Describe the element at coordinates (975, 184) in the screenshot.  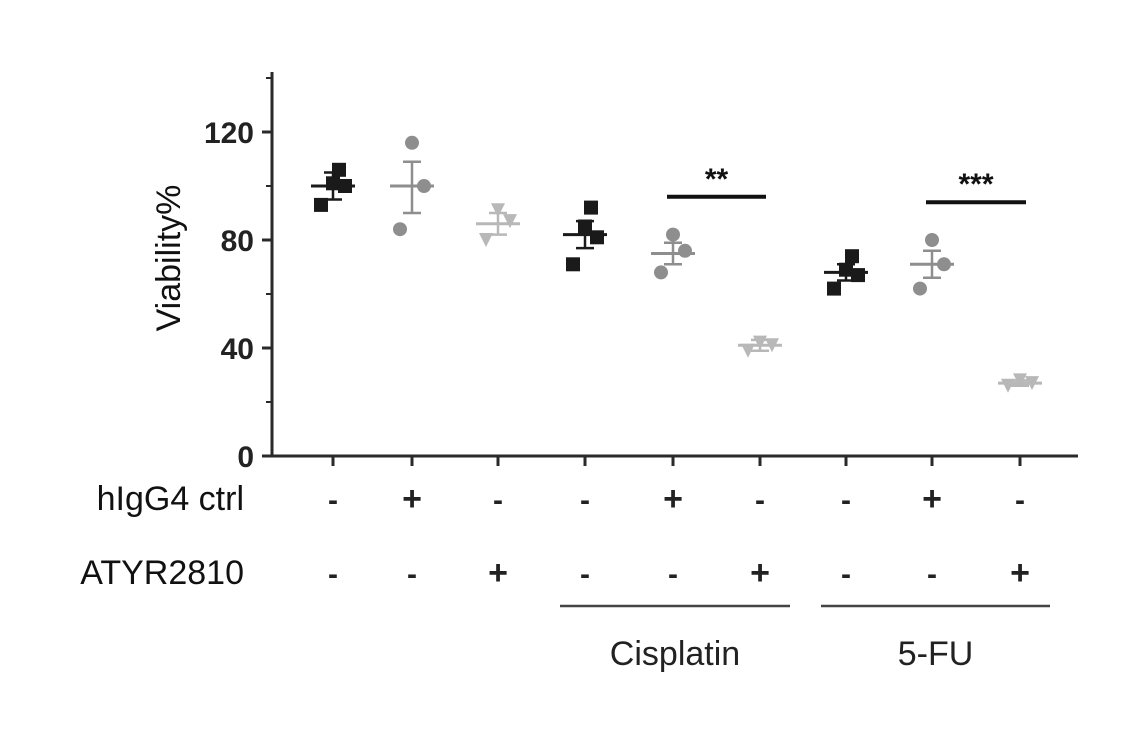
I see `significance-label: ***` at that location.